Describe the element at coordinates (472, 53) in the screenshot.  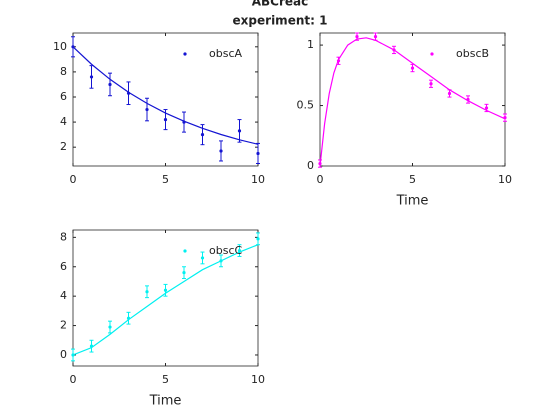
I see `legend-label: obscB` at that location.